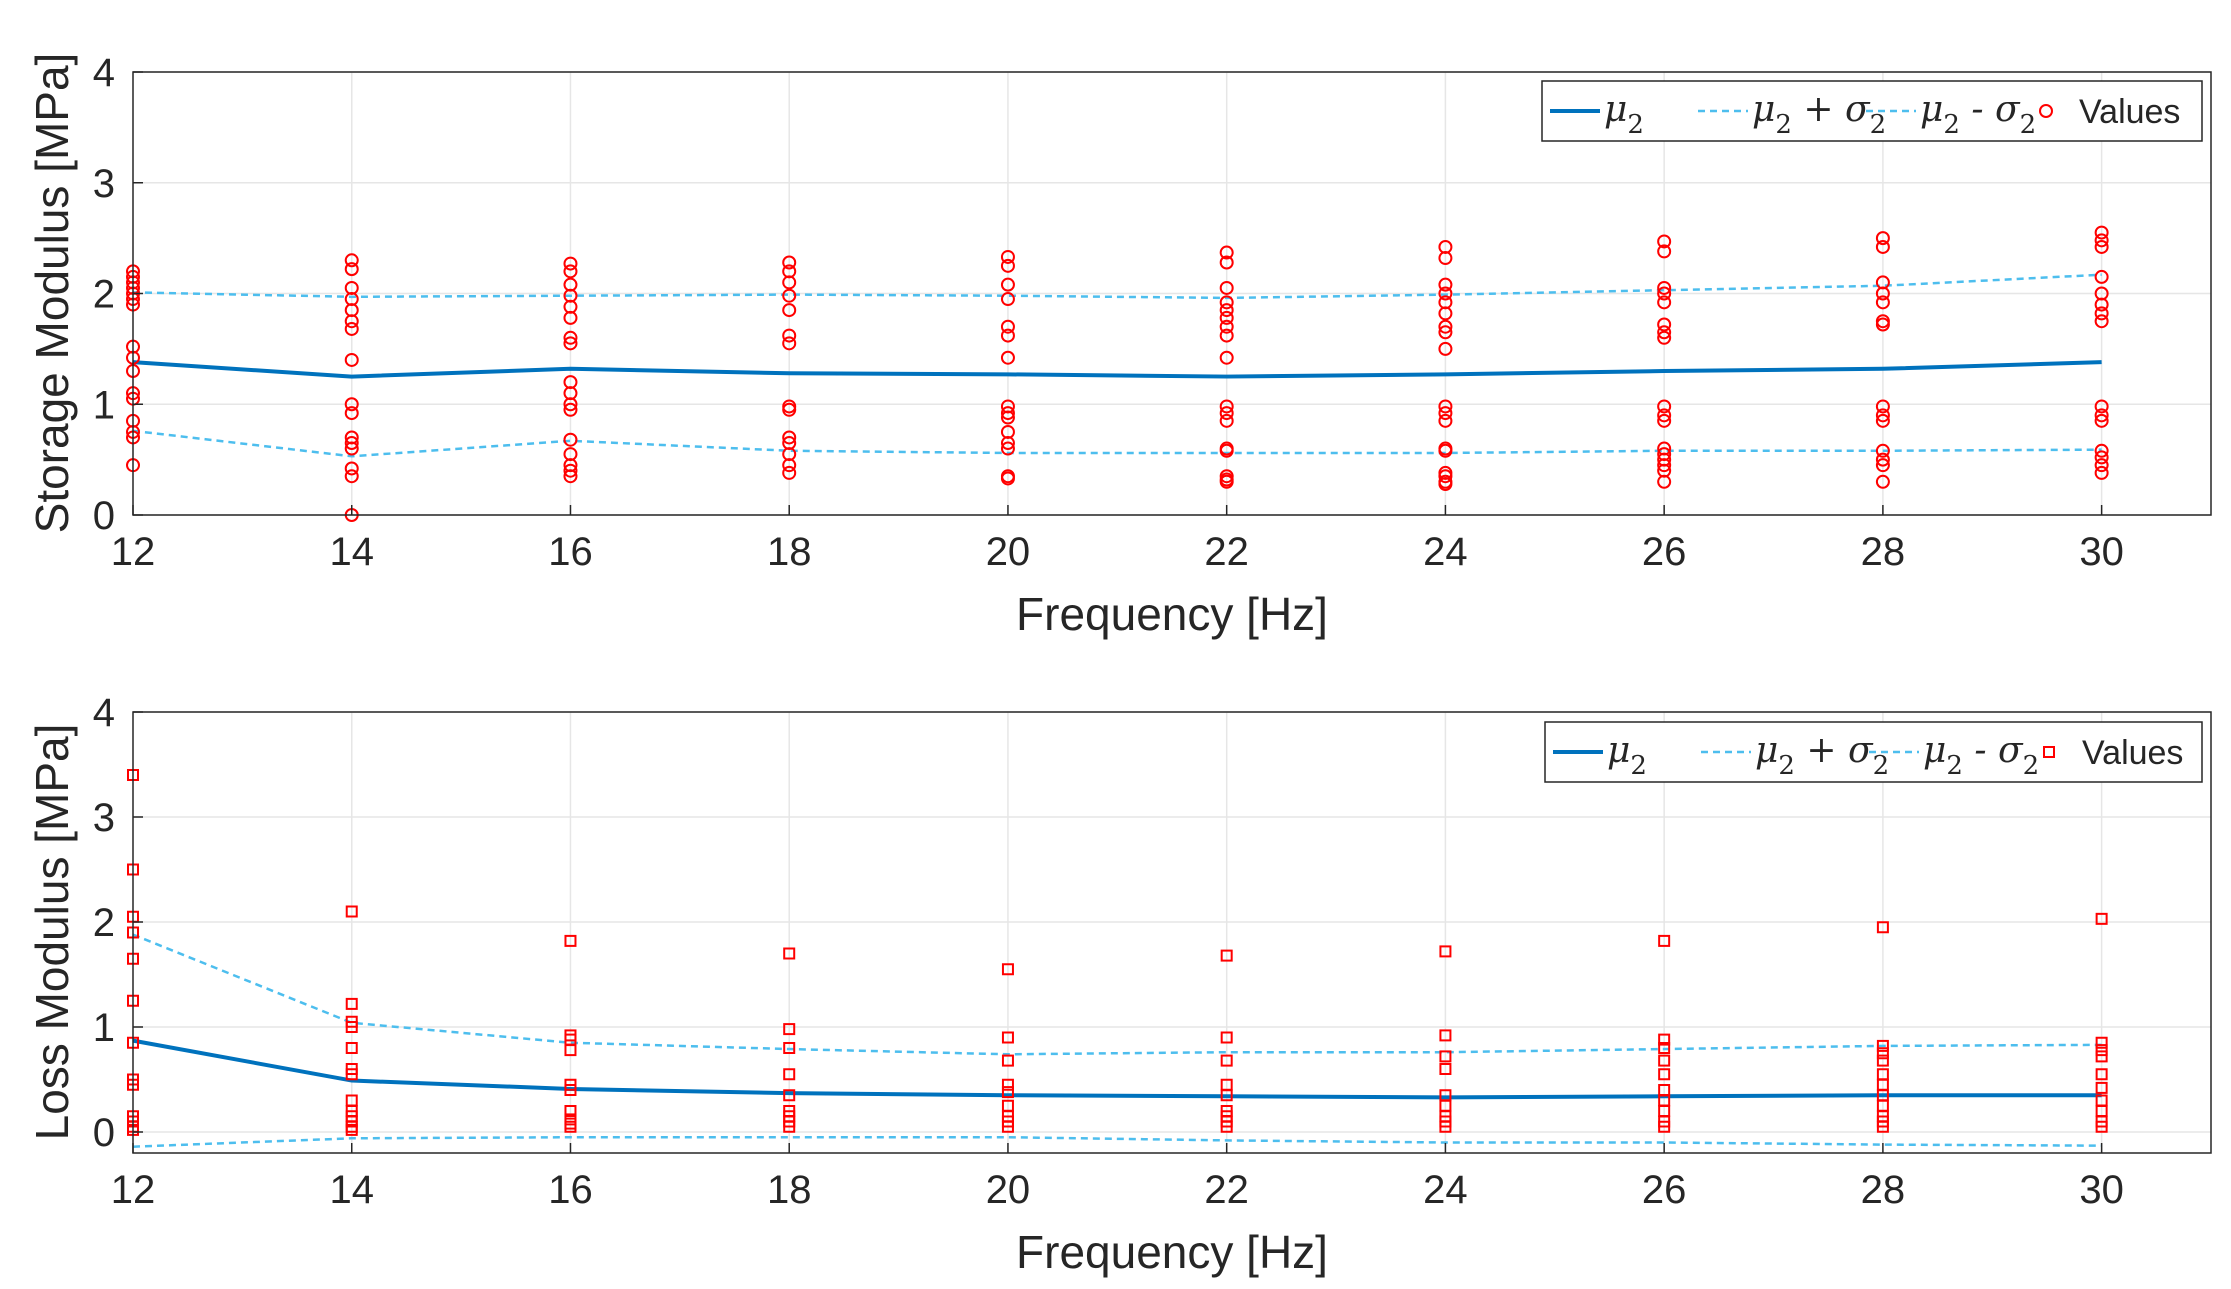  Describe the element at coordinates (1819, 114) in the screenshot. I see `storage-legend-label-plus: μ2 + σ2` at that location.